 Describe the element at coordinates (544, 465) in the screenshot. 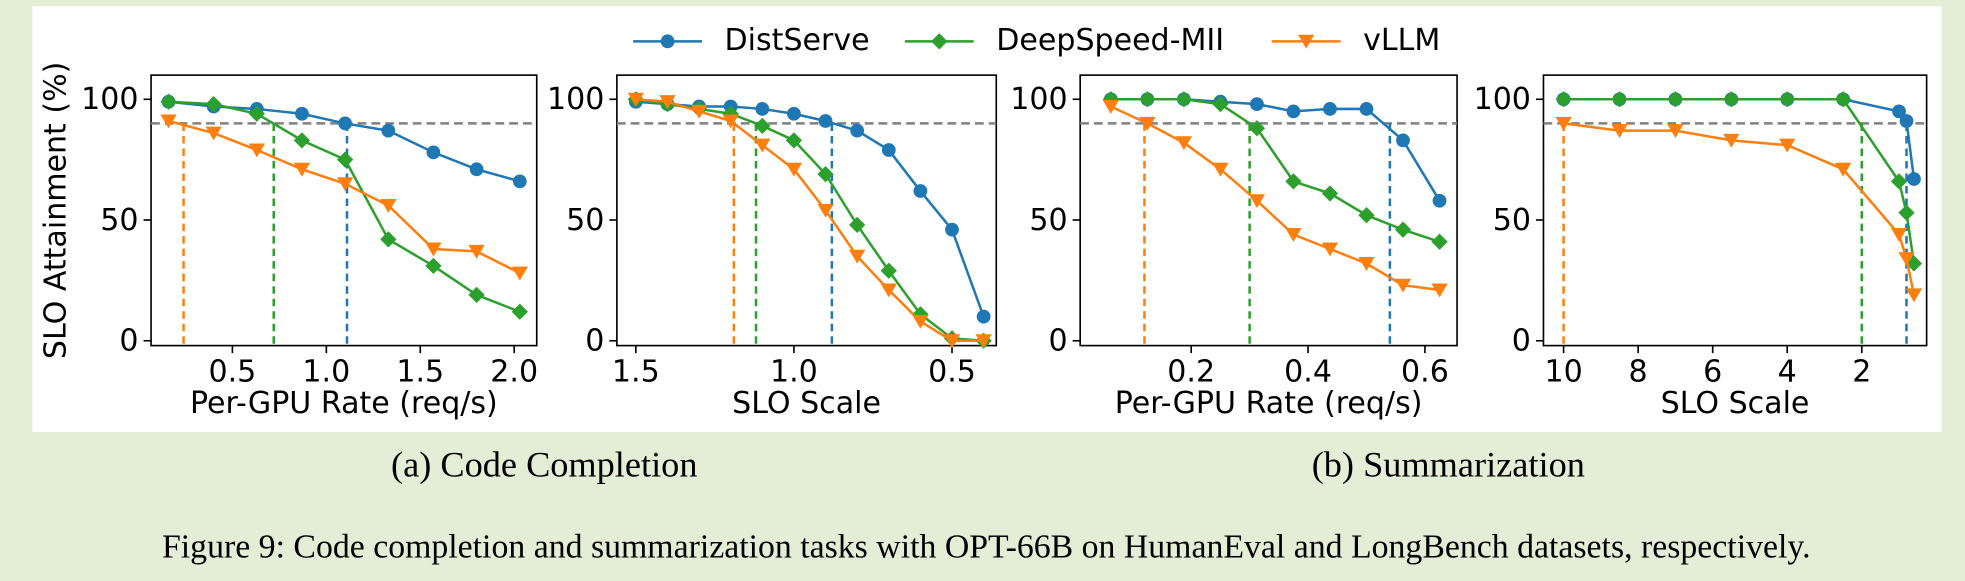

I see `subcaption: (a) Code Completion` at that location.